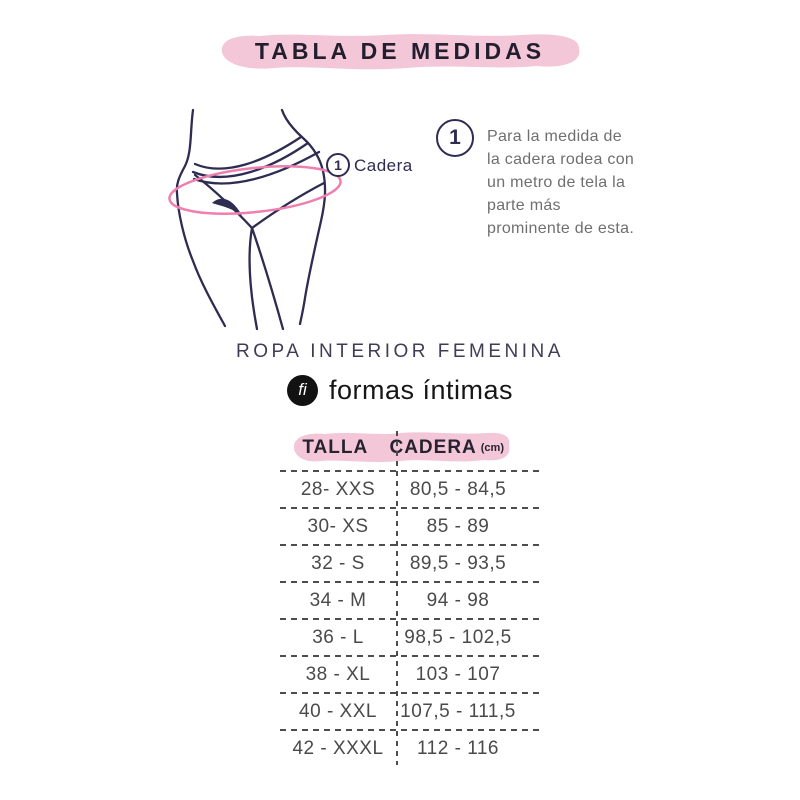 The image size is (800, 800). What do you see at coordinates (302, 390) in the screenshot?
I see `brand-monogram-icon: fi` at bounding box center [302, 390].